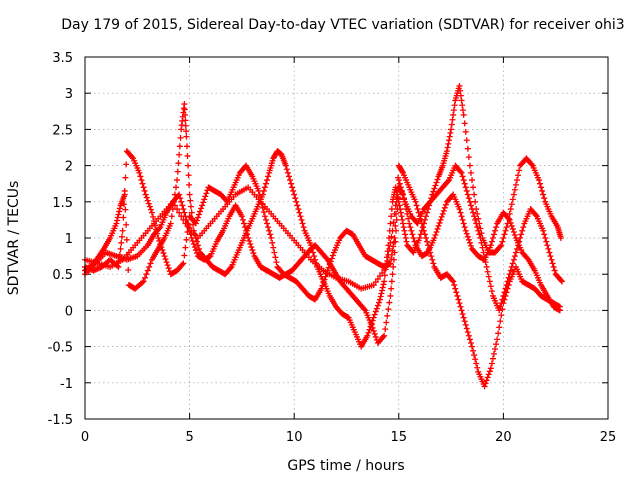 Image resolution: width=640 pixels, height=480 pixels. I want to click on y-tick-label: -0.5, so click(60, 348).